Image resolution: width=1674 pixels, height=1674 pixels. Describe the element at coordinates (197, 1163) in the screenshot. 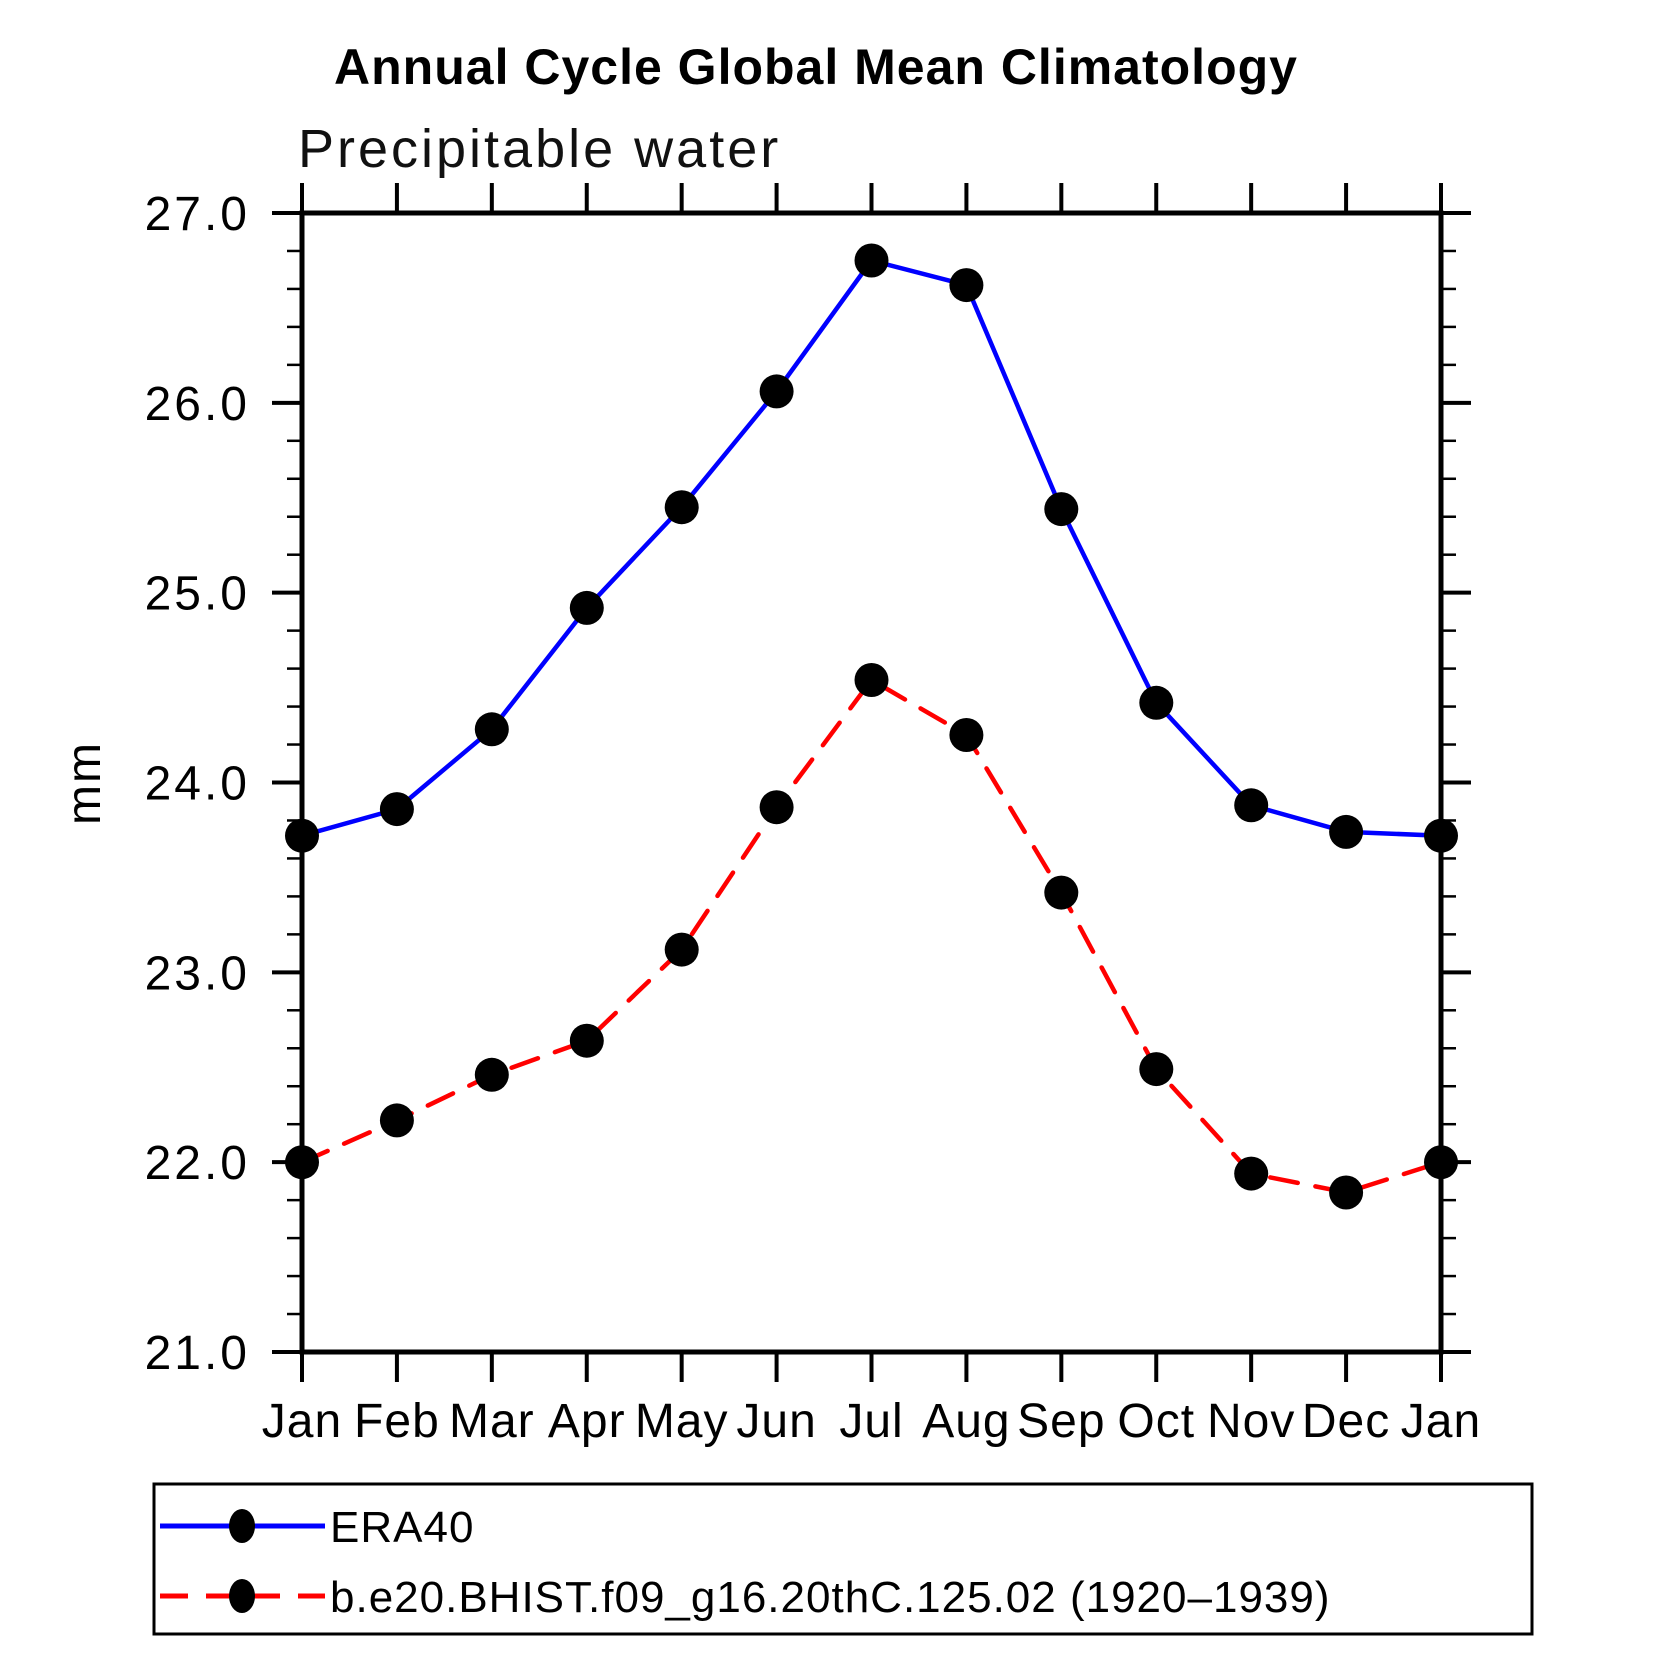

I see `y-tick-label: 22.0` at that location.